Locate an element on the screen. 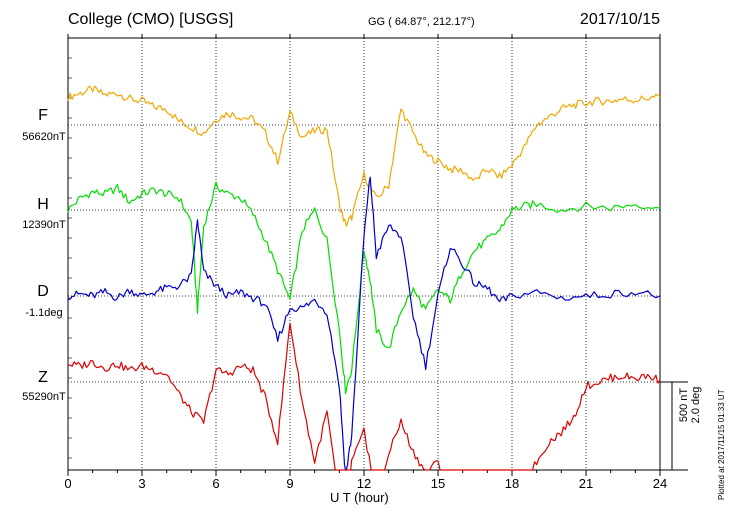  x-tick-label: 24 is located at coordinates (660, 483).